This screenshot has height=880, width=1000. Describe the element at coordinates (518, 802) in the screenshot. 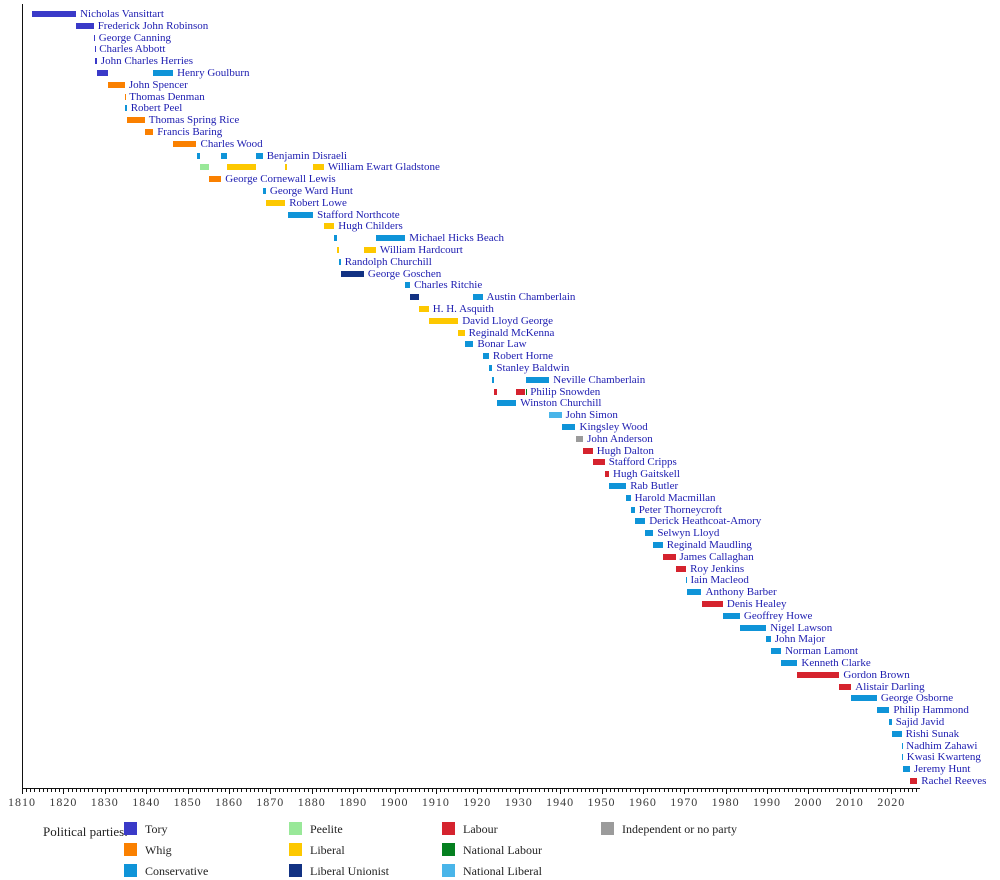

I see `x-axis-tick-label: 1930` at that location.